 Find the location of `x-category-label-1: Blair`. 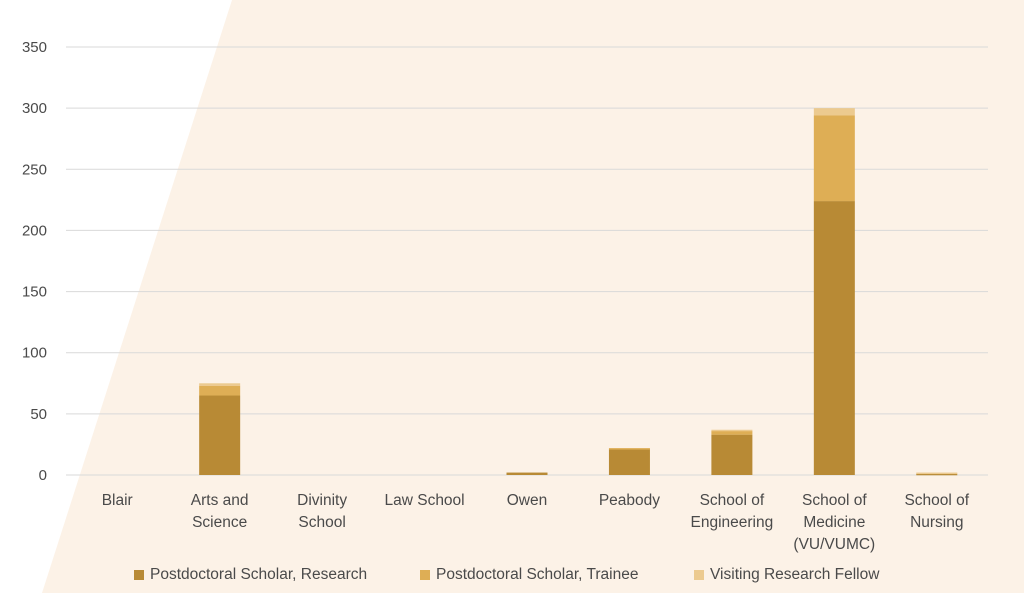

x-category-label-1: Blair is located at coordinates (117, 500).